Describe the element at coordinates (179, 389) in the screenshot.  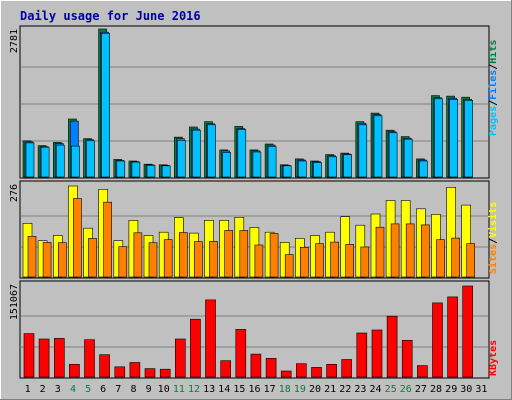
I see `day-label: 11` at that location.